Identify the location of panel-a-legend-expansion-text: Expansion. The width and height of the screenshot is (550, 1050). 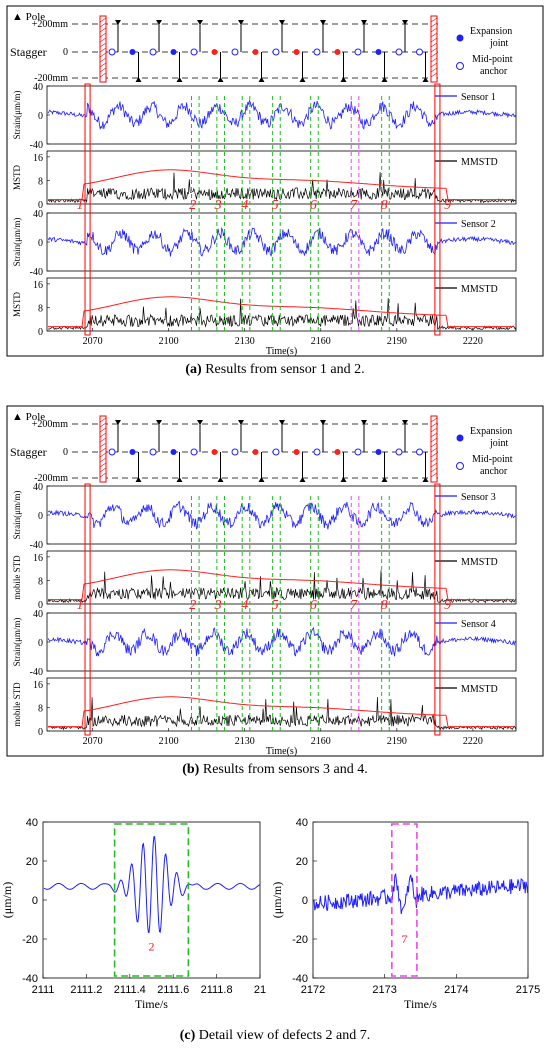
(491, 31).